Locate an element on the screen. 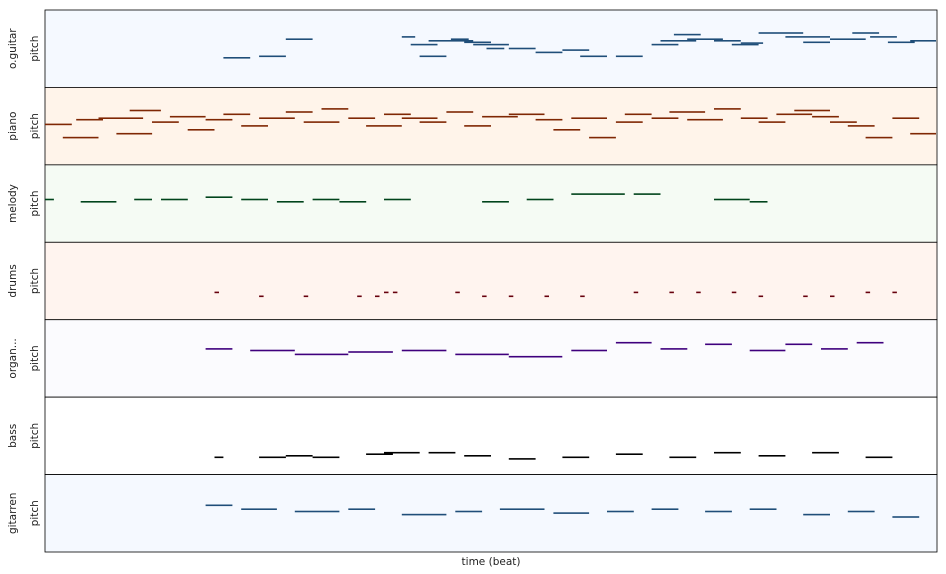  track-gitarren: gitarren pitch is located at coordinates (472, 513).